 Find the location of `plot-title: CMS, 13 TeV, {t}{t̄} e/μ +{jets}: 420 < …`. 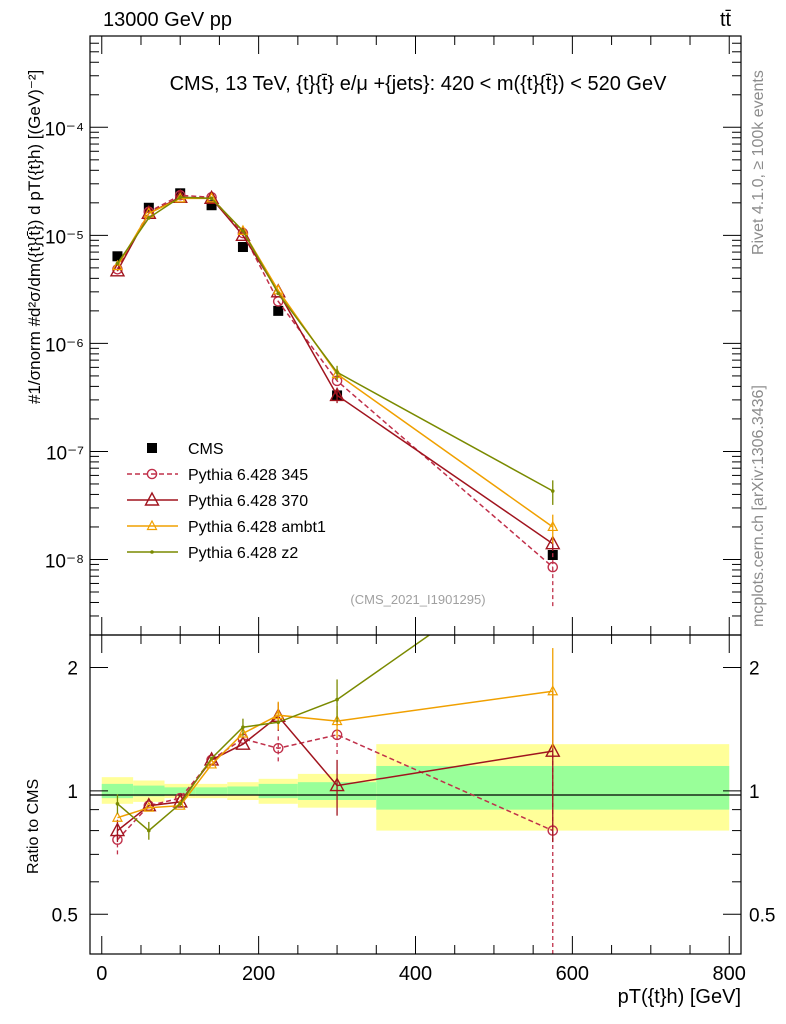

plot-title: CMS, 13 TeV, {t}{t̄} e/μ +{jets}: 420 < … is located at coordinates (419, 84).